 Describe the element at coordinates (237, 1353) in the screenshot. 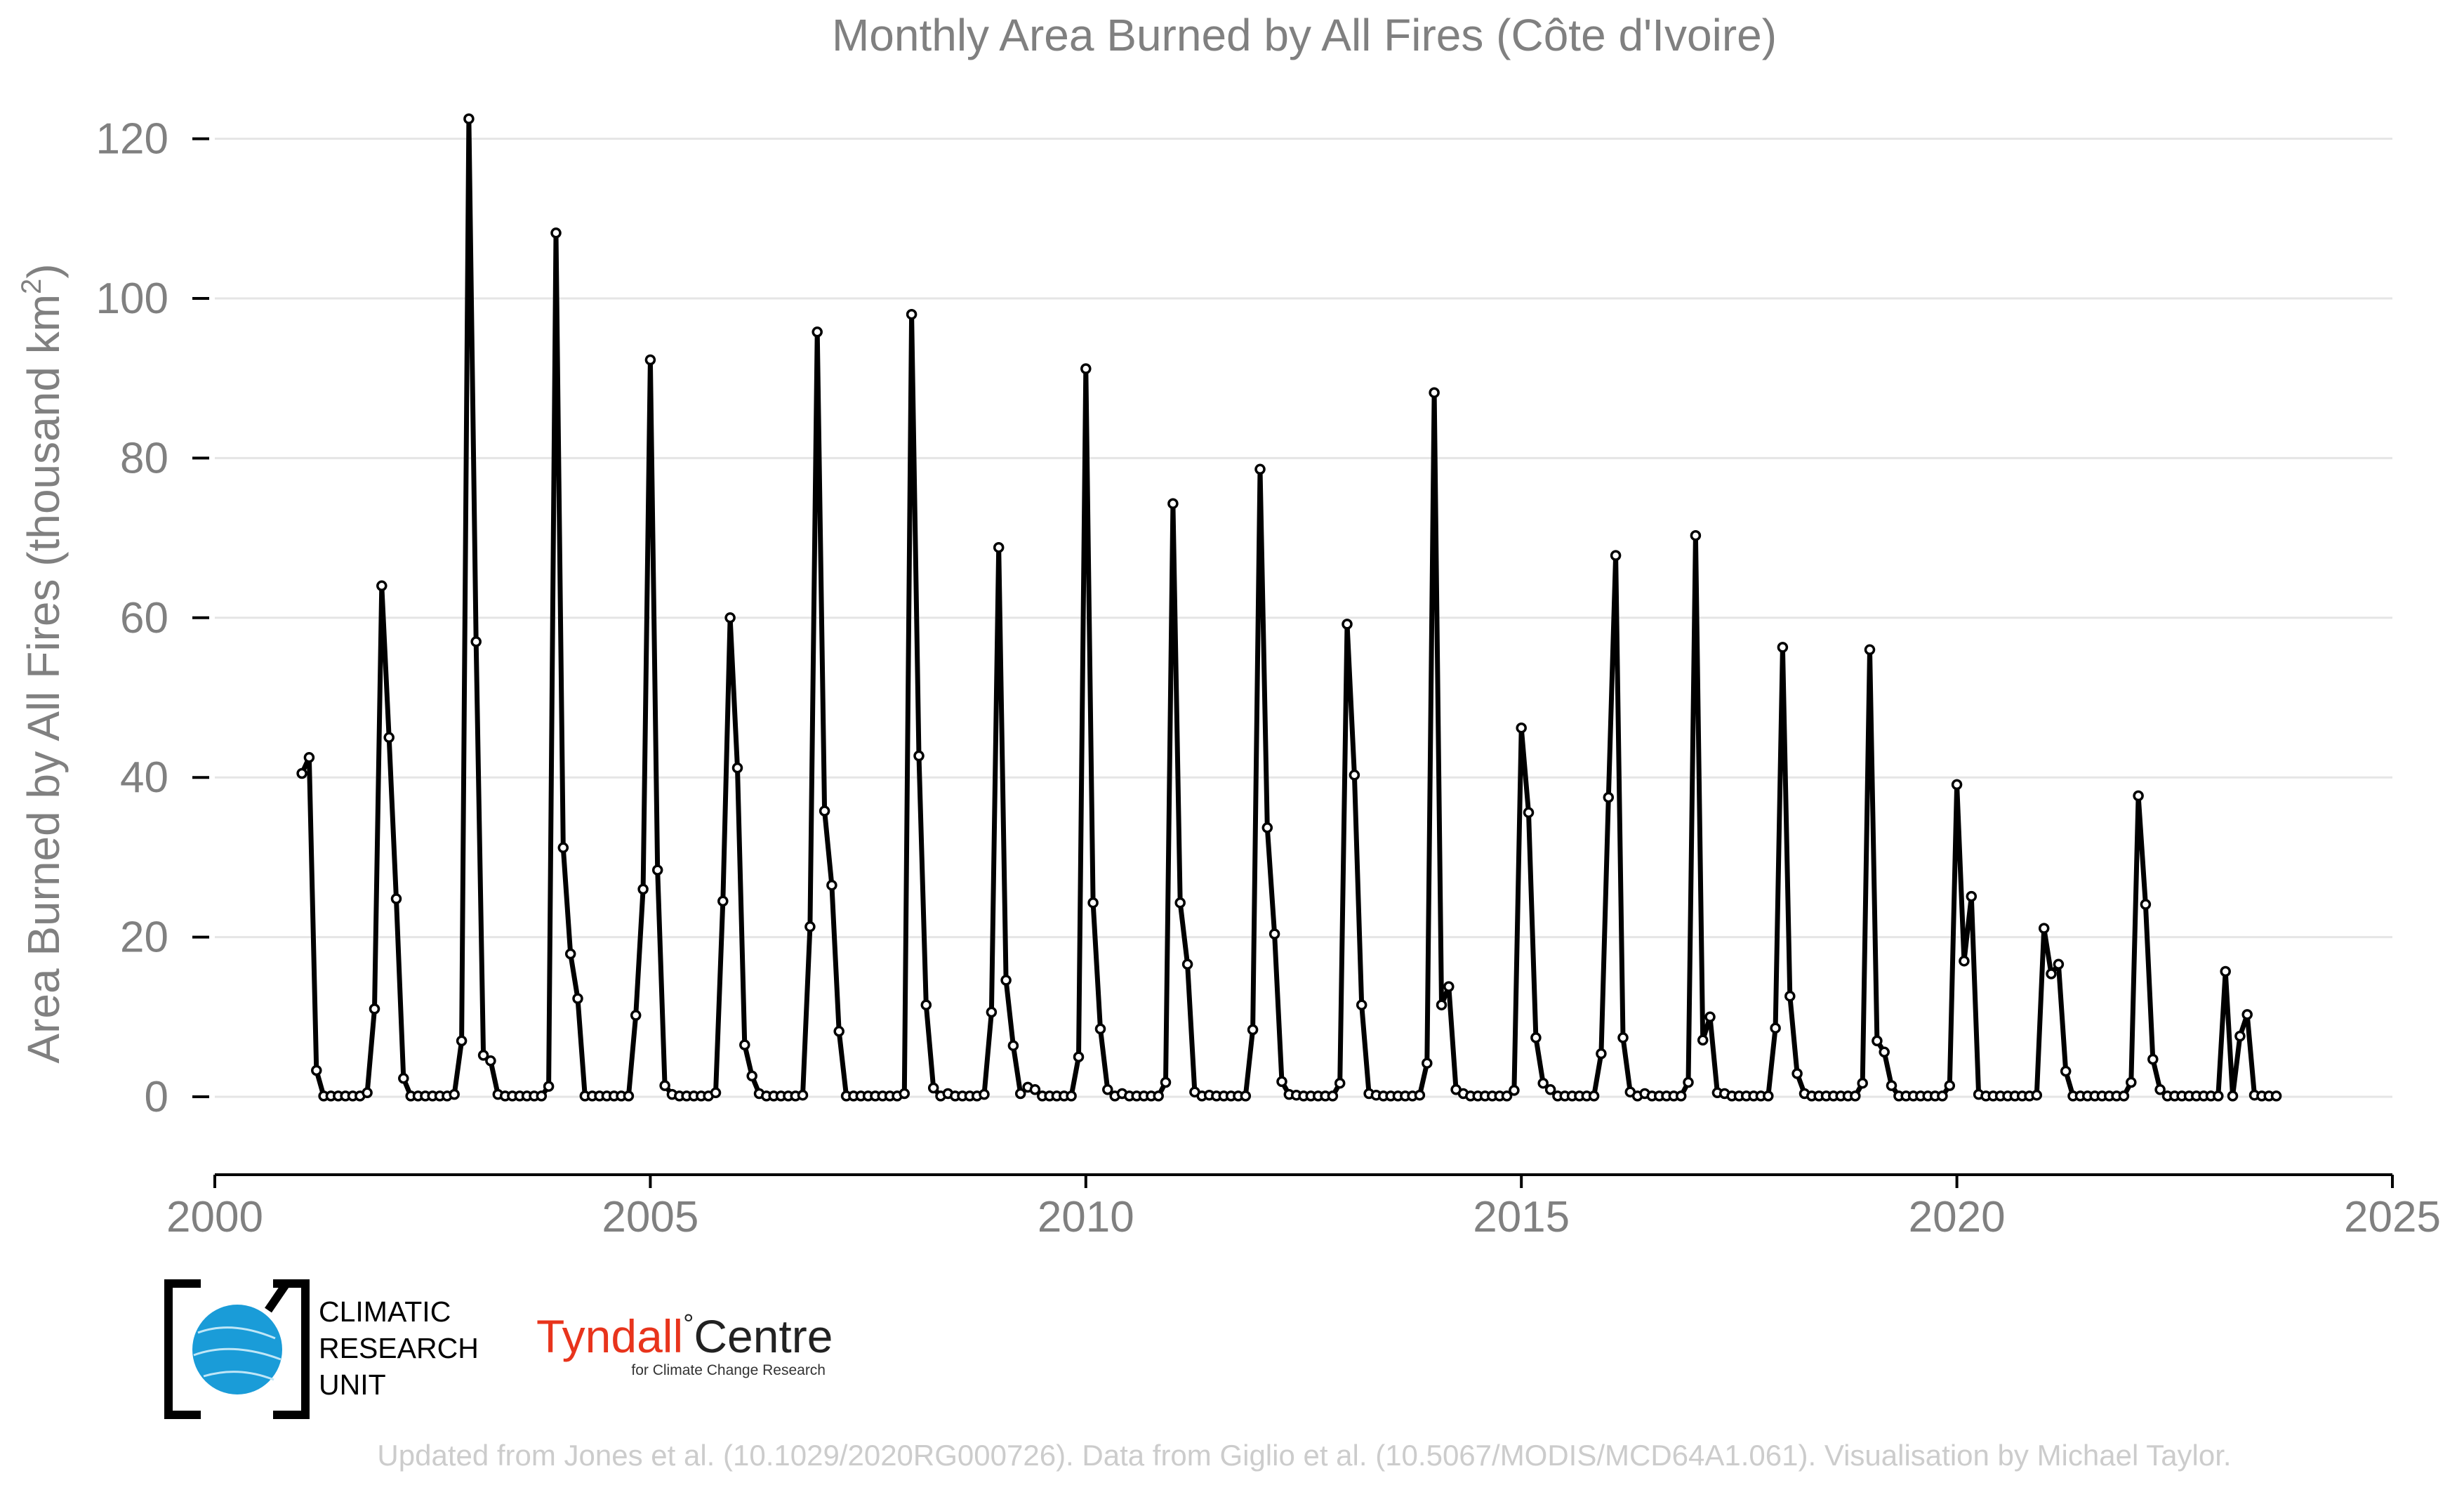

I see `cru-globe-swirl` at that location.